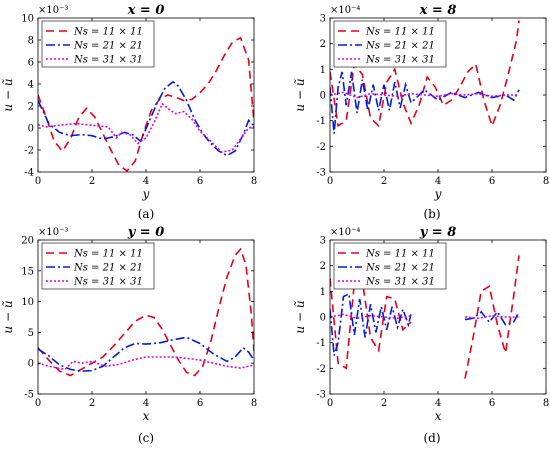  Describe the element at coordinates (323, 70) in the screenshot. I see `y-tick-label: 1` at that location.